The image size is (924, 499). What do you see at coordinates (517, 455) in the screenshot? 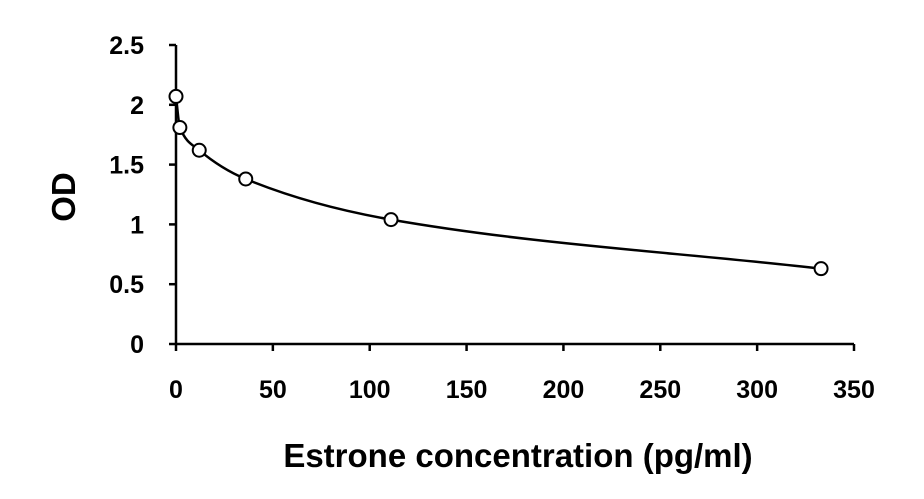
I see `x-axis-title: Estrone concentration (pg/ml)` at bounding box center [517, 455].